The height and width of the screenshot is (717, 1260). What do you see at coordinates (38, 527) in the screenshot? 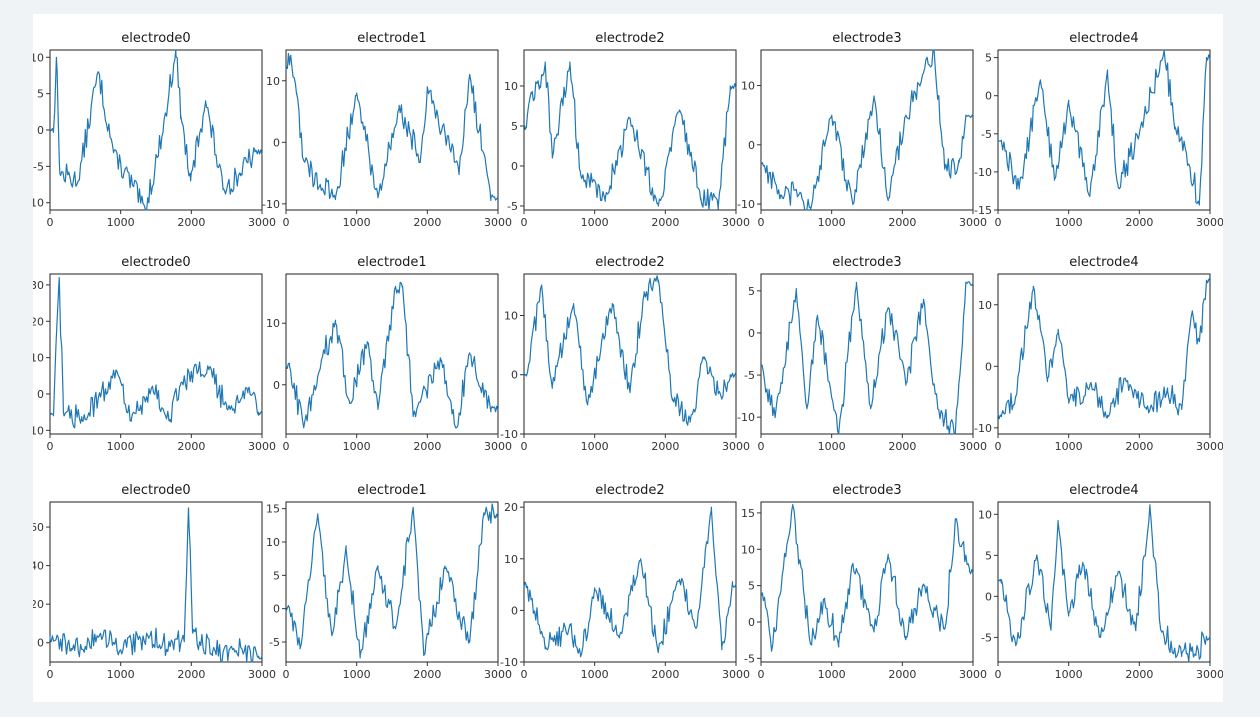
I see `y-tick-label: 60` at bounding box center [38, 527].